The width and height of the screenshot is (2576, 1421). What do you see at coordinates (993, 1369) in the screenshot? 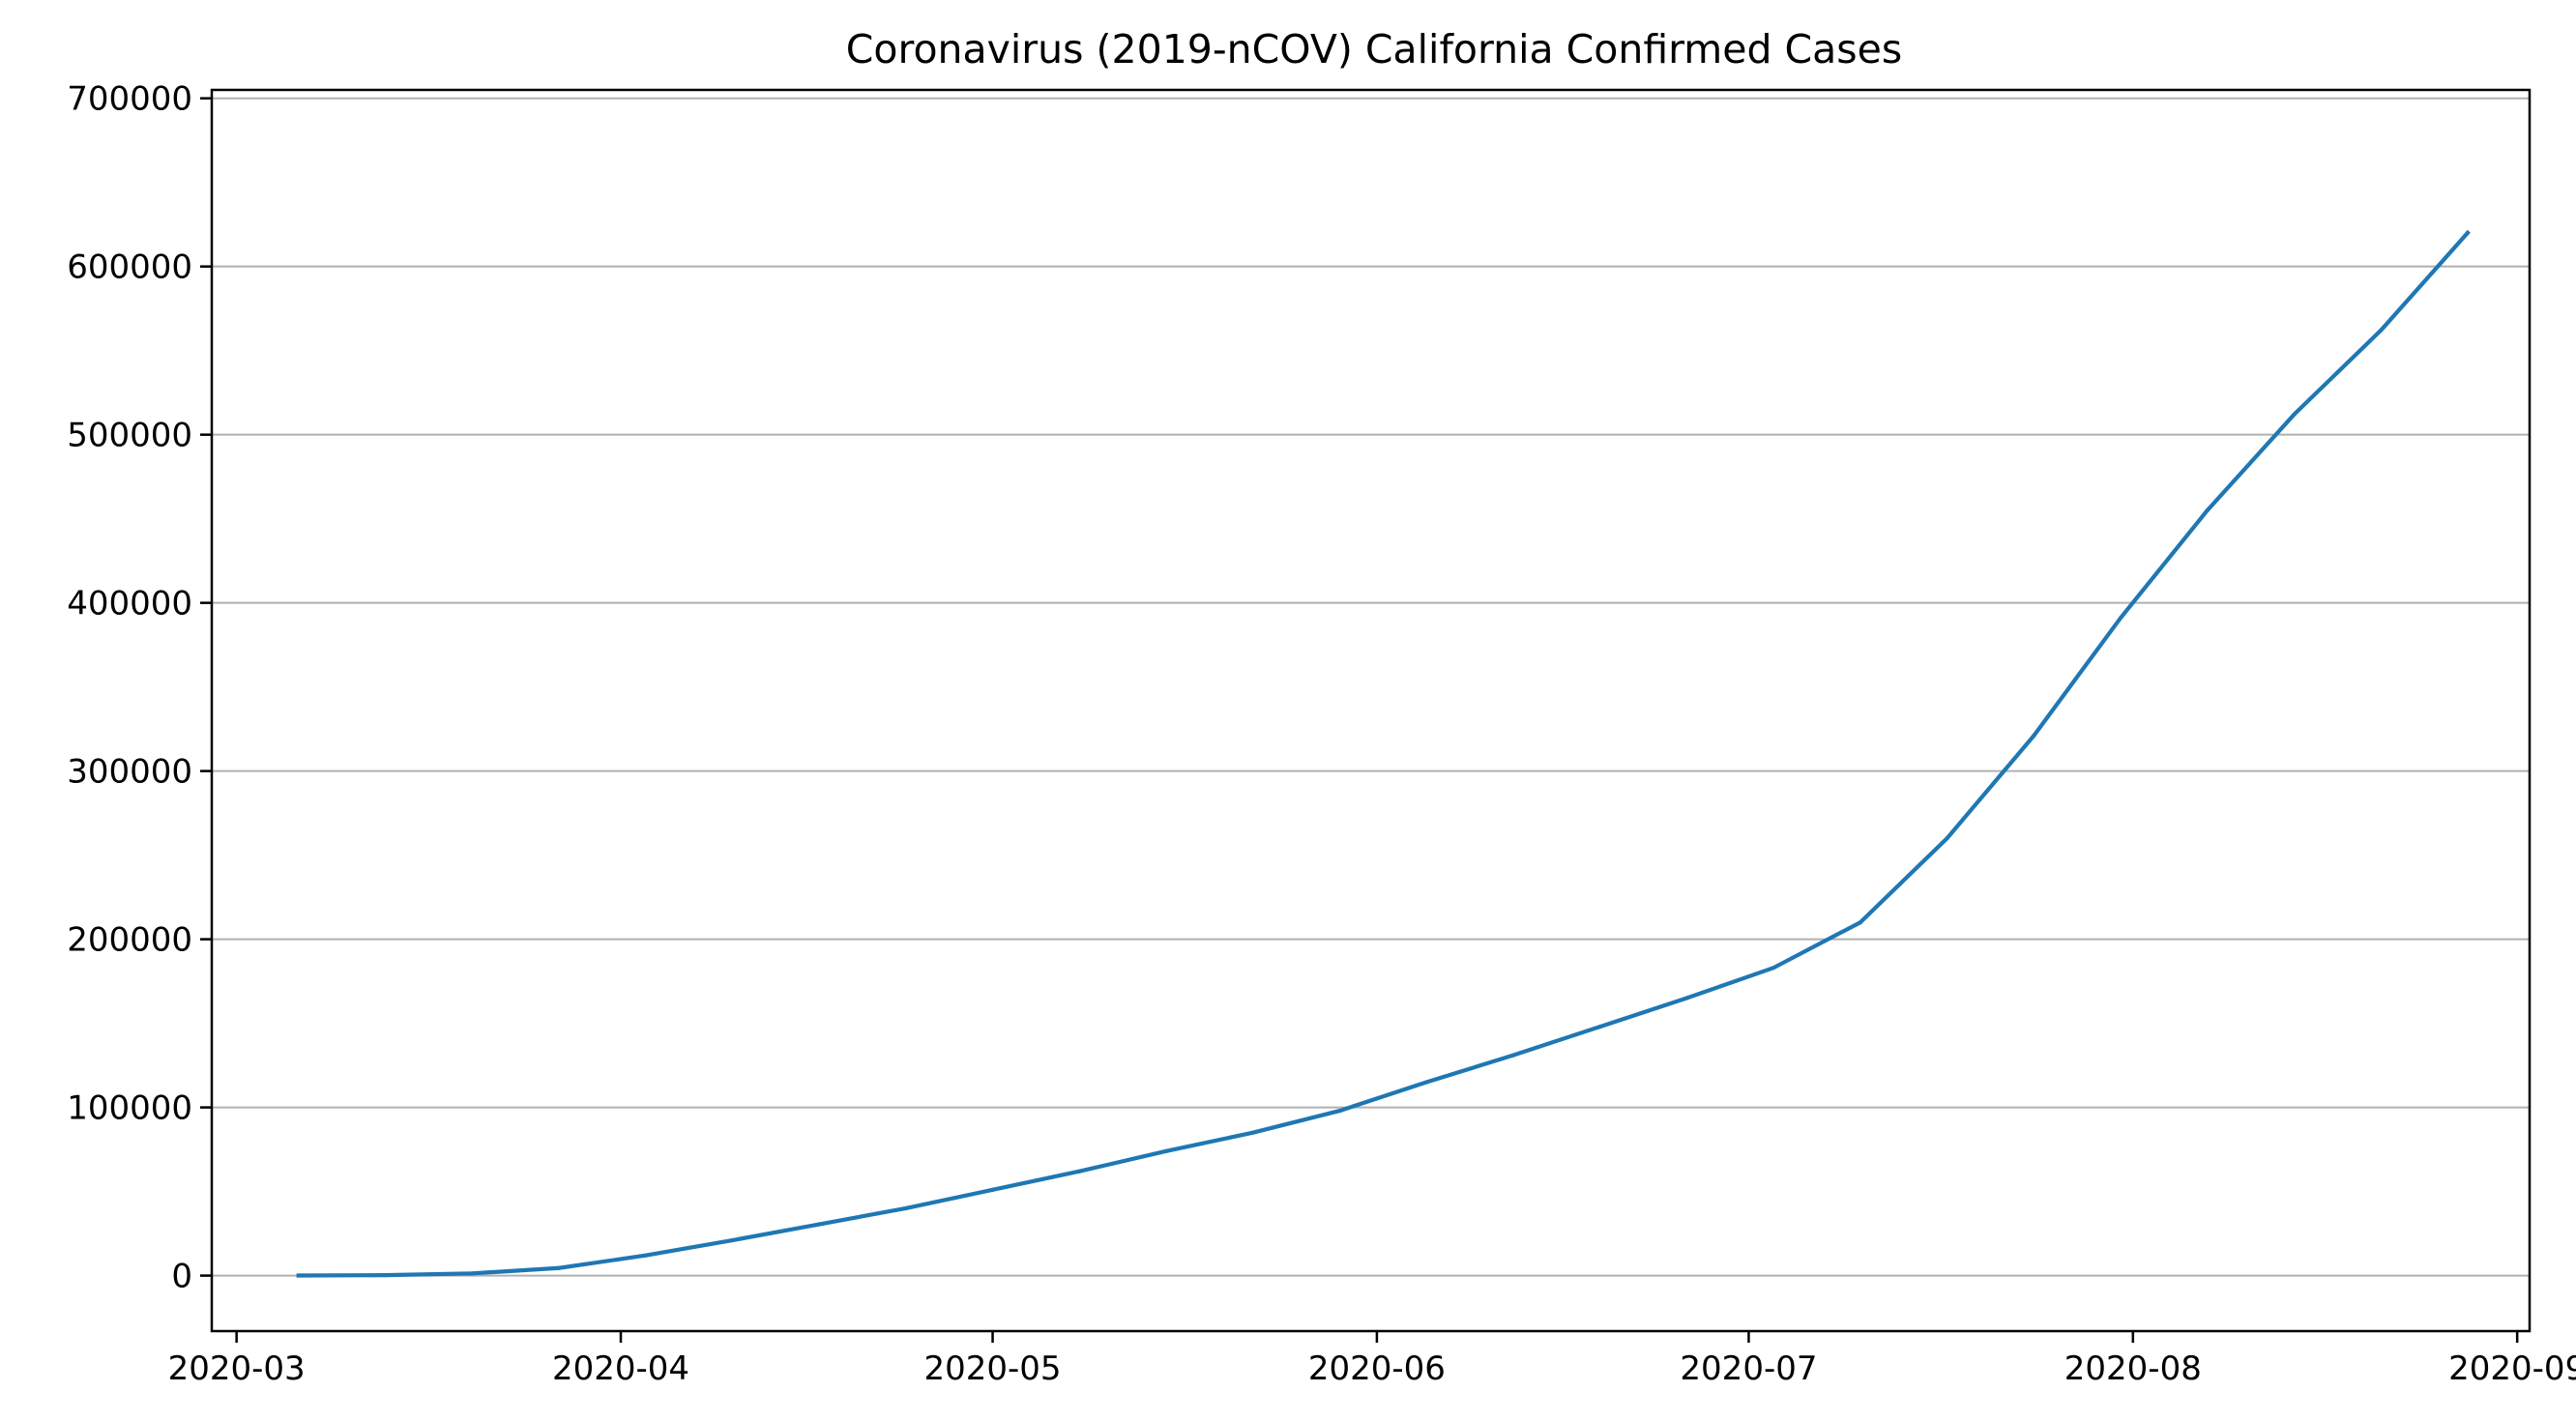
I see `x-tick-label: 2020-05` at bounding box center [993, 1369].